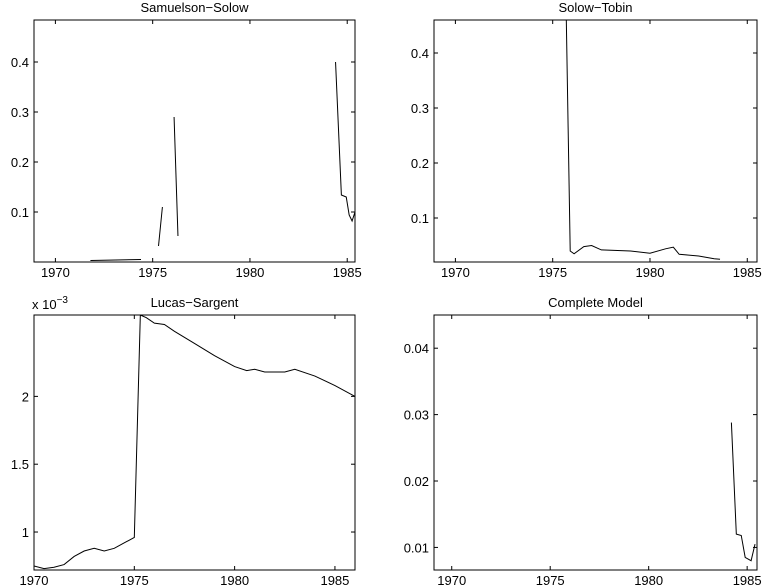 The image size is (783, 588). I want to click on y-tick-label: 0.01, so click(416, 547).